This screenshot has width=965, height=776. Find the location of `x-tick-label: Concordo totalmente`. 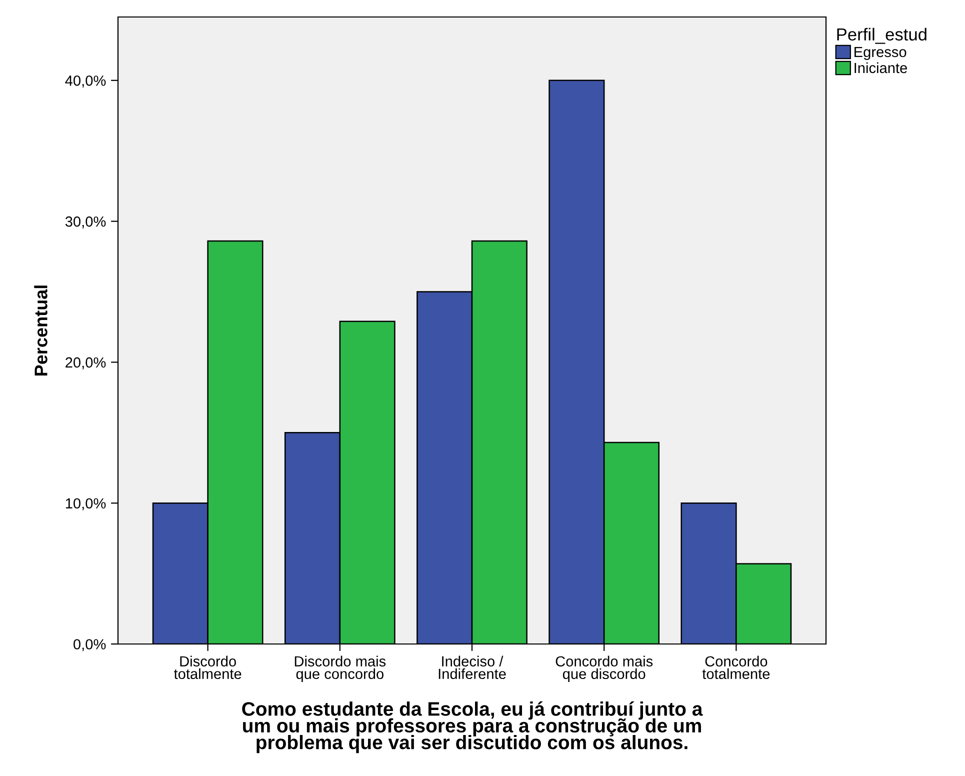

x-tick-label: Concordo totalmente is located at coordinates (736, 668).